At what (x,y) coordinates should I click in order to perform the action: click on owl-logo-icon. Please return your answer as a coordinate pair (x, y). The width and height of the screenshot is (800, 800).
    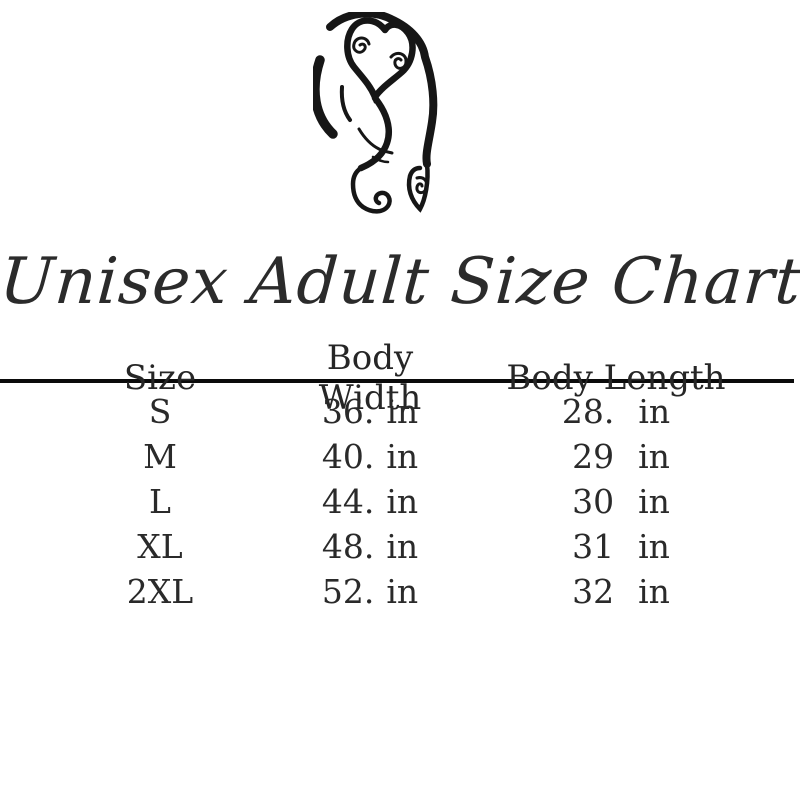
    Looking at the image, I should click on (378, 118).